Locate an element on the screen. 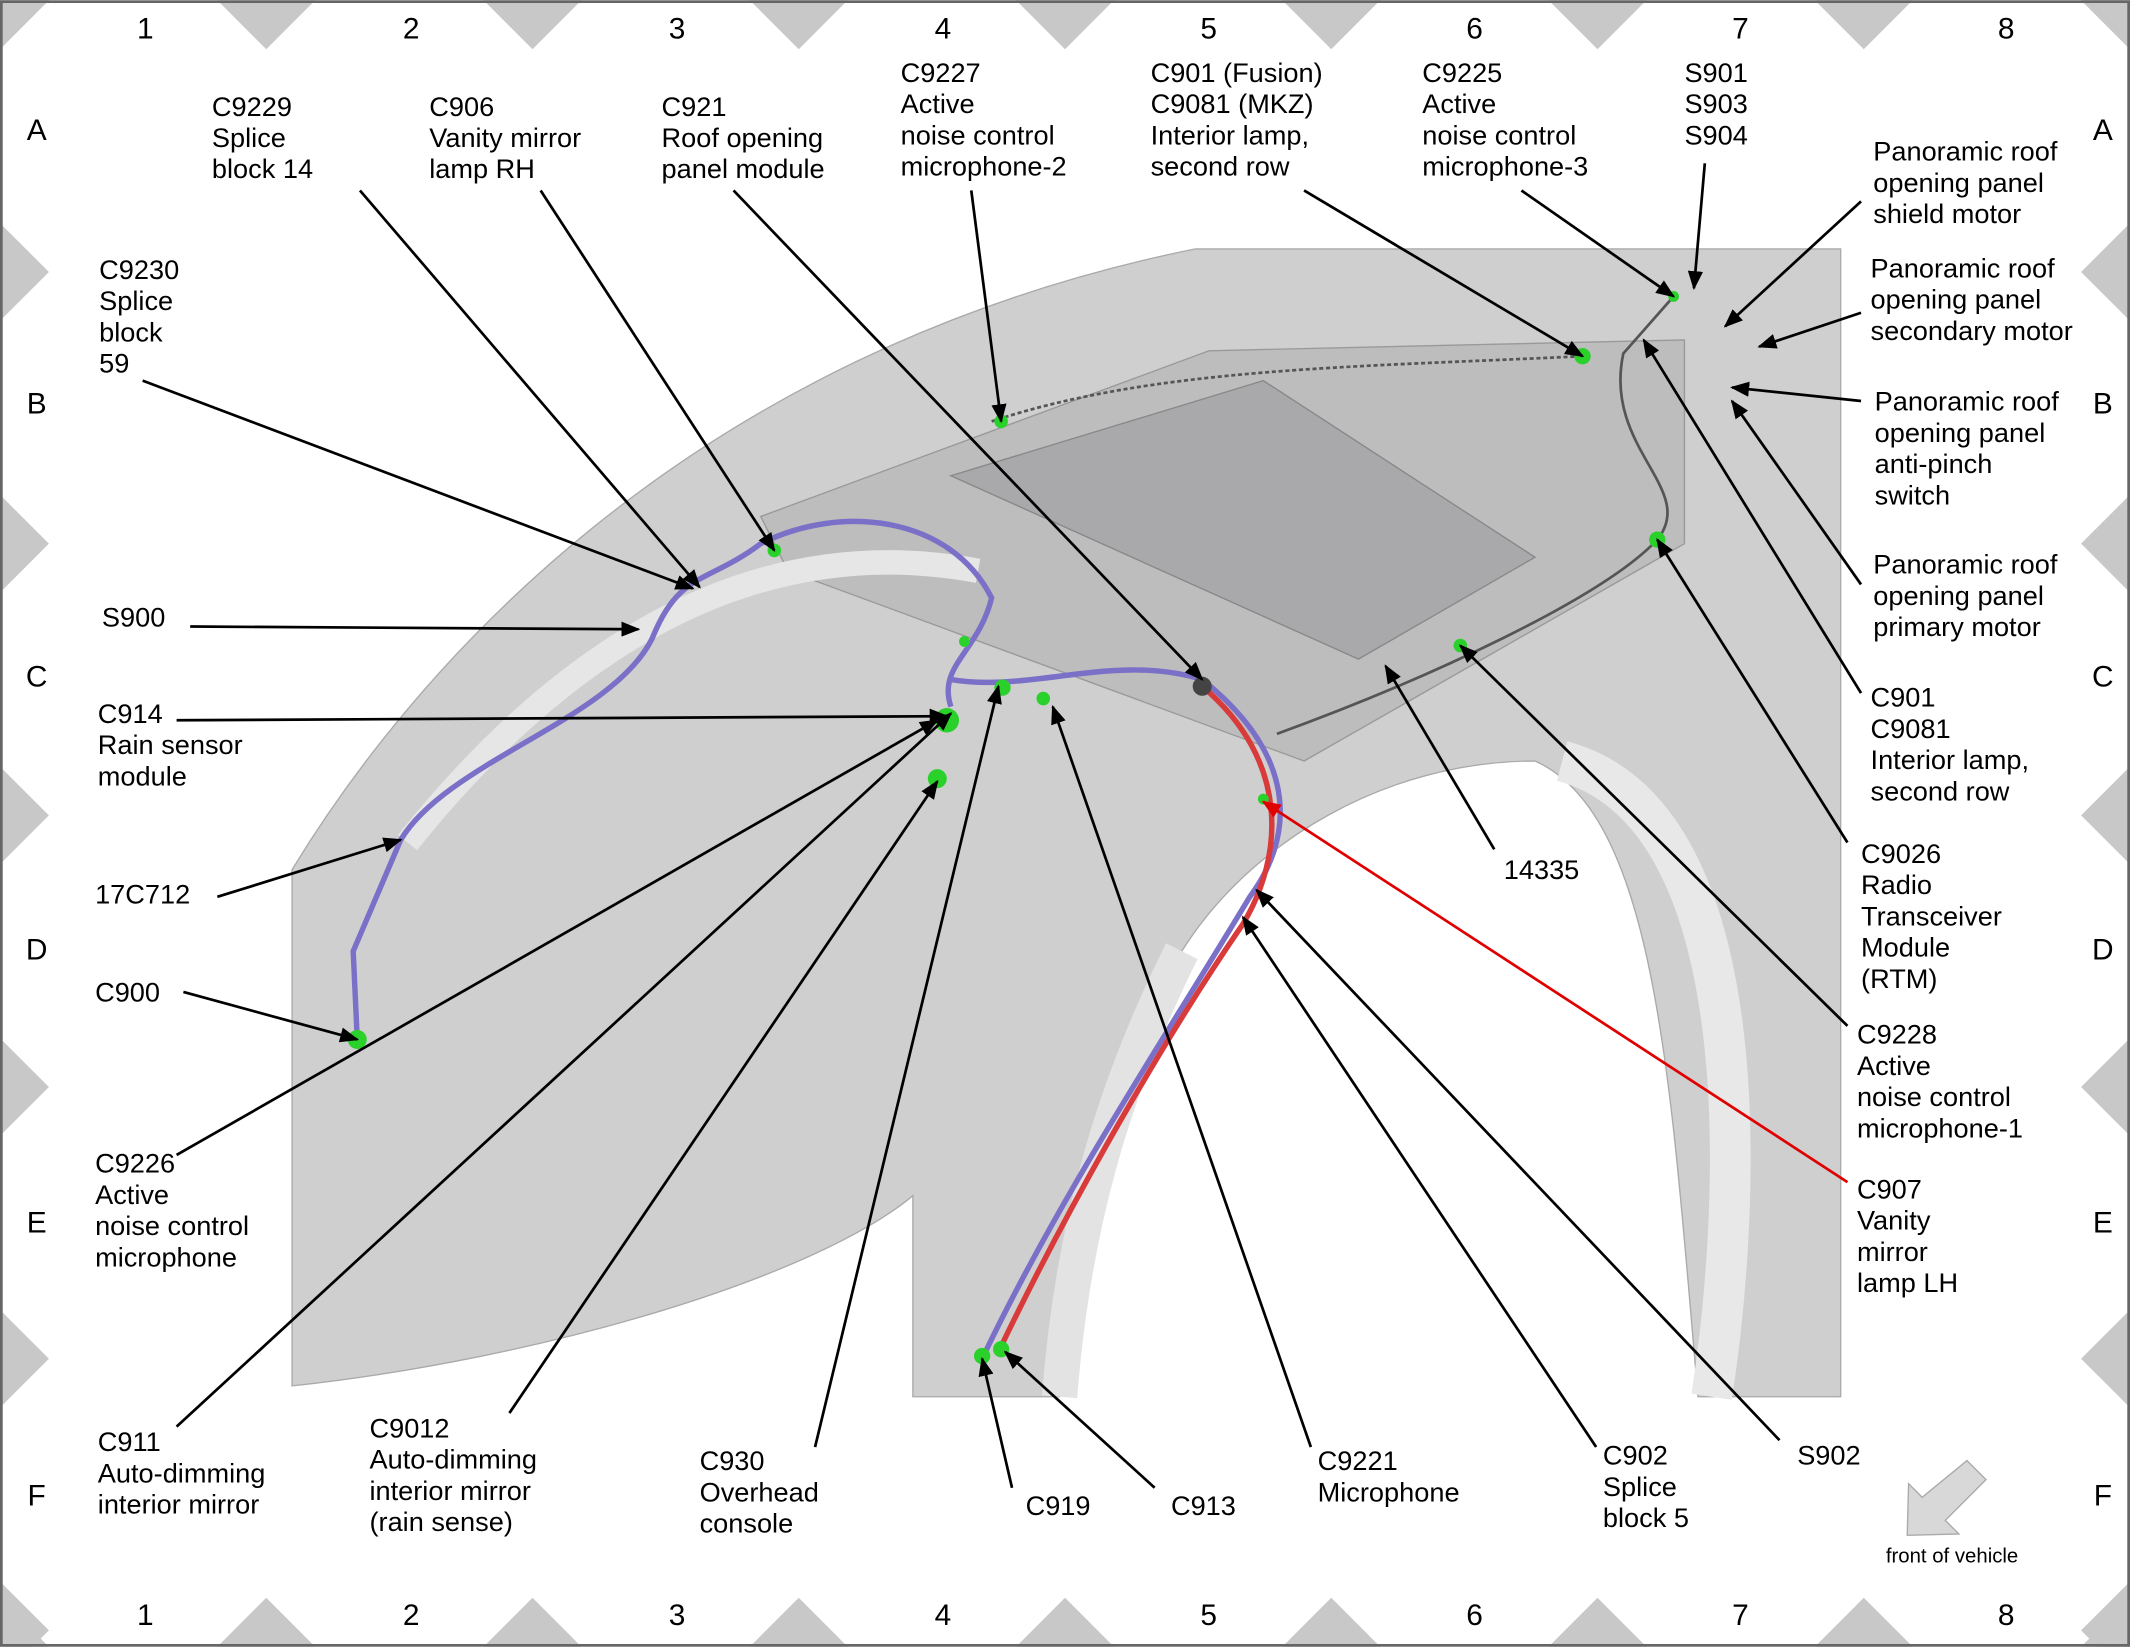 This screenshot has height=1647, width=2130. callout-text: module is located at coordinates (142, 775).